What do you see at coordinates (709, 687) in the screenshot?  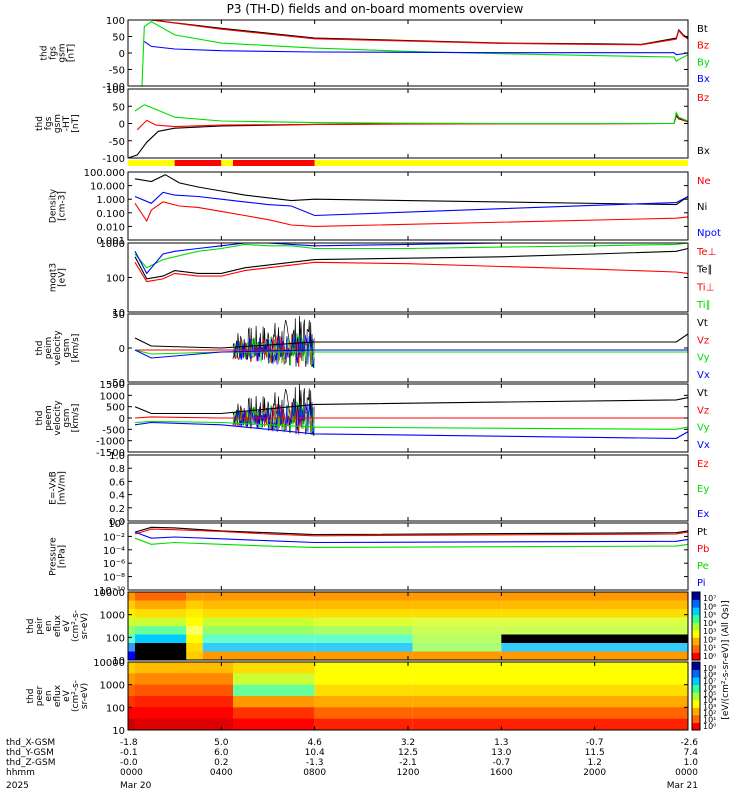 I see `colorbar-tick-label: 10⁶` at bounding box center [709, 687].